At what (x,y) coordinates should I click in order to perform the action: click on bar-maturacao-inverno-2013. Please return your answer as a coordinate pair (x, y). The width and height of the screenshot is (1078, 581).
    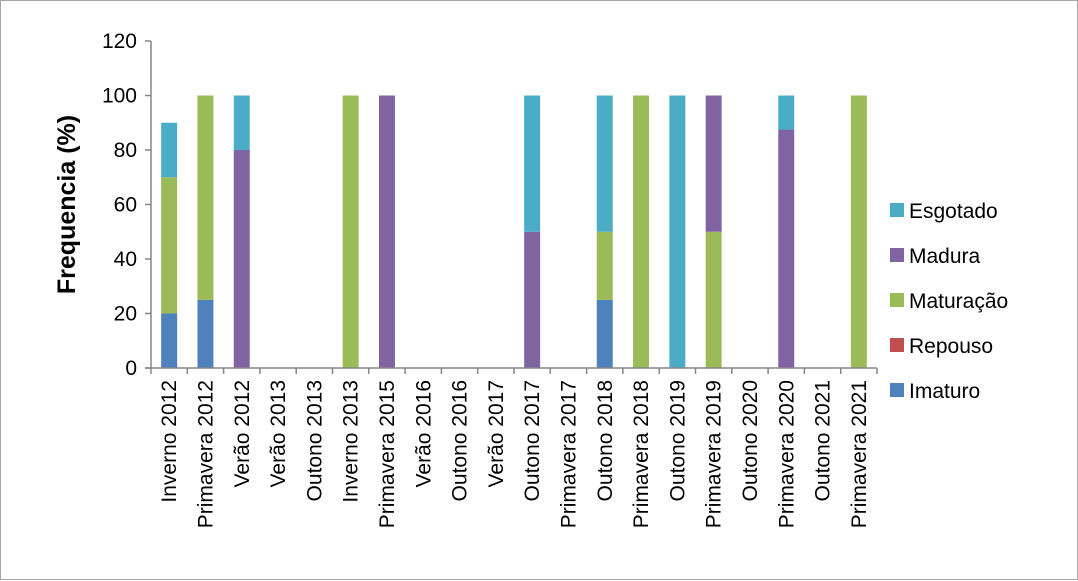
    Looking at the image, I should click on (350, 231).